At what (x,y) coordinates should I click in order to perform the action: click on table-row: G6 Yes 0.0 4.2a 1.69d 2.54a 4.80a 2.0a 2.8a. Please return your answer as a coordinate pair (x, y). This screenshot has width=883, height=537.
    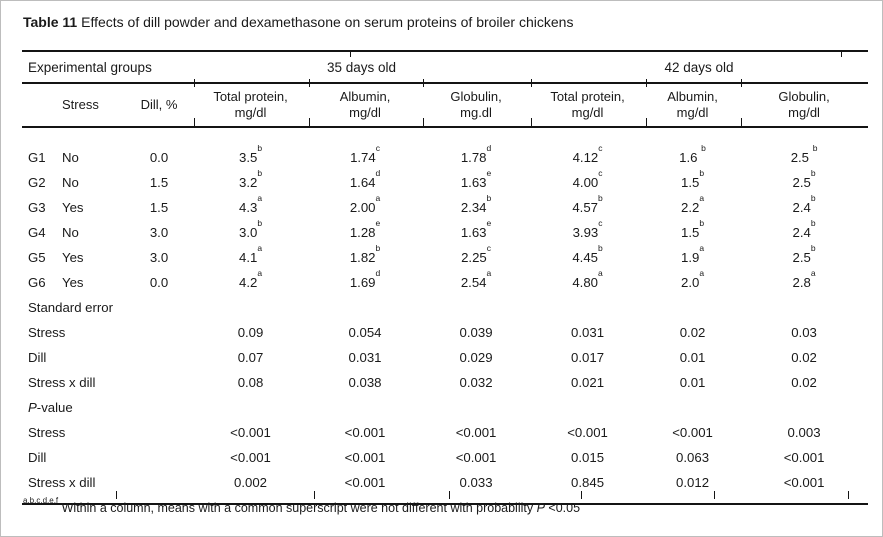
    Looking at the image, I should click on (445, 277).